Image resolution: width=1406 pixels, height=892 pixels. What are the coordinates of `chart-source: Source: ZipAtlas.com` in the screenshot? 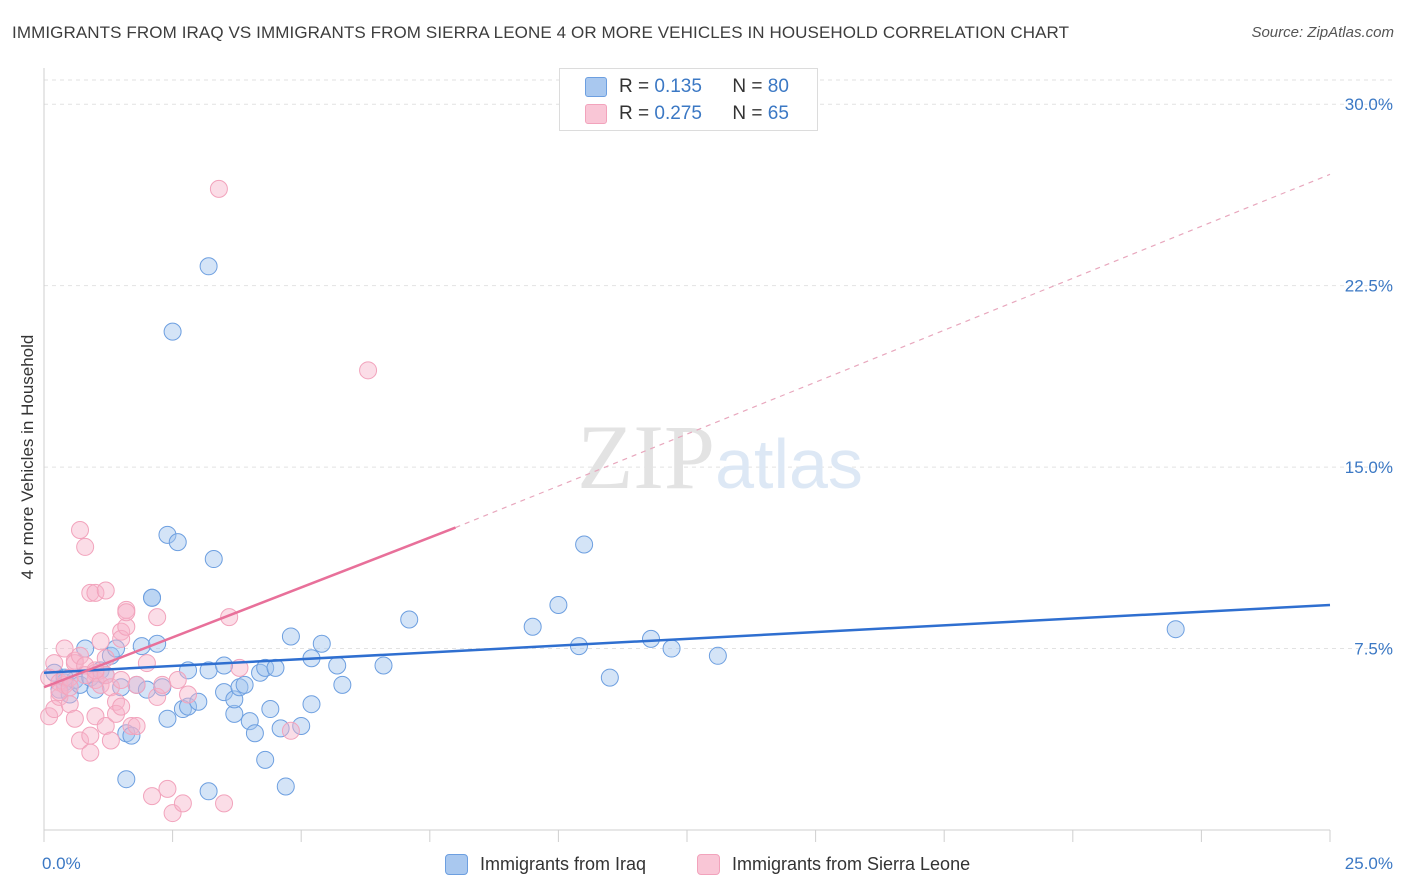 It's located at (1322, 32).